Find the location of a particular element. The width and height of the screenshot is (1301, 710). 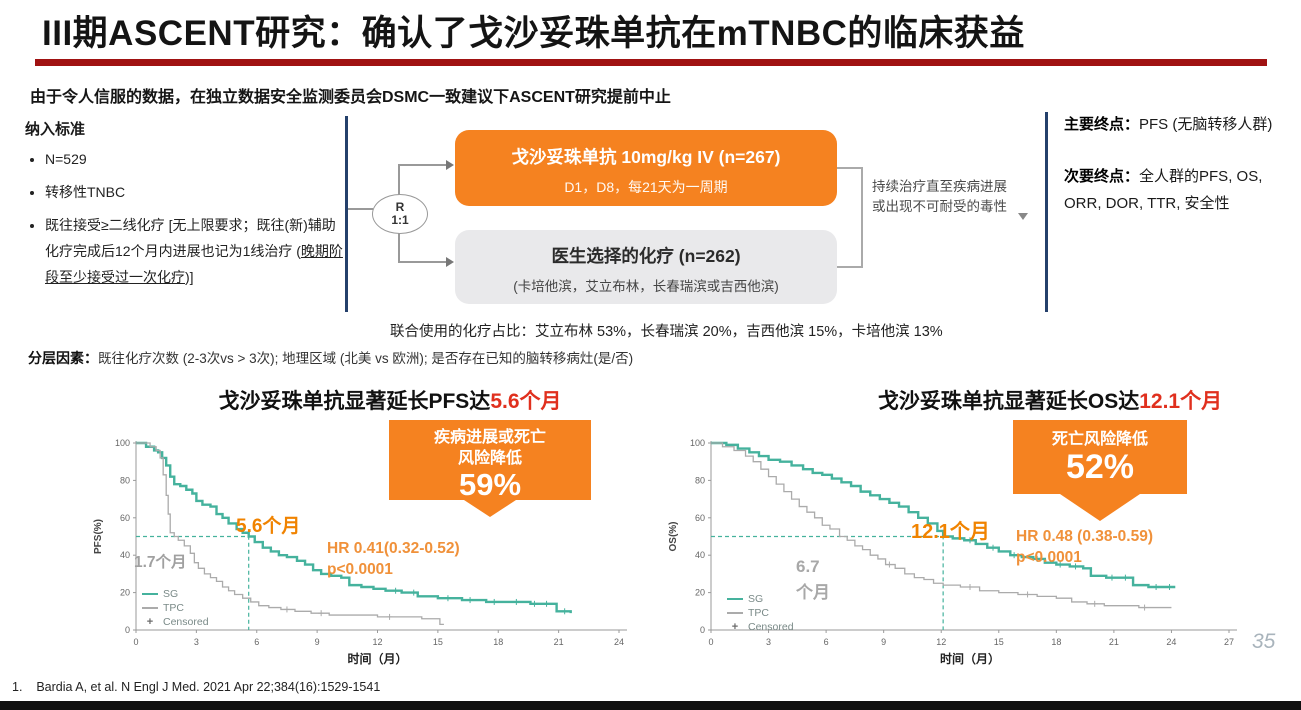

os-legend: SG TPC + Censored is located at coordinates (760, 613).